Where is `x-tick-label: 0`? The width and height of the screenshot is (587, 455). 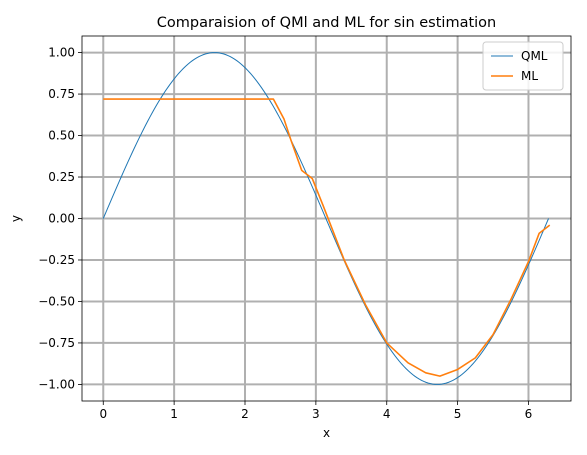
x-tick-label: 0 is located at coordinates (103, 414).